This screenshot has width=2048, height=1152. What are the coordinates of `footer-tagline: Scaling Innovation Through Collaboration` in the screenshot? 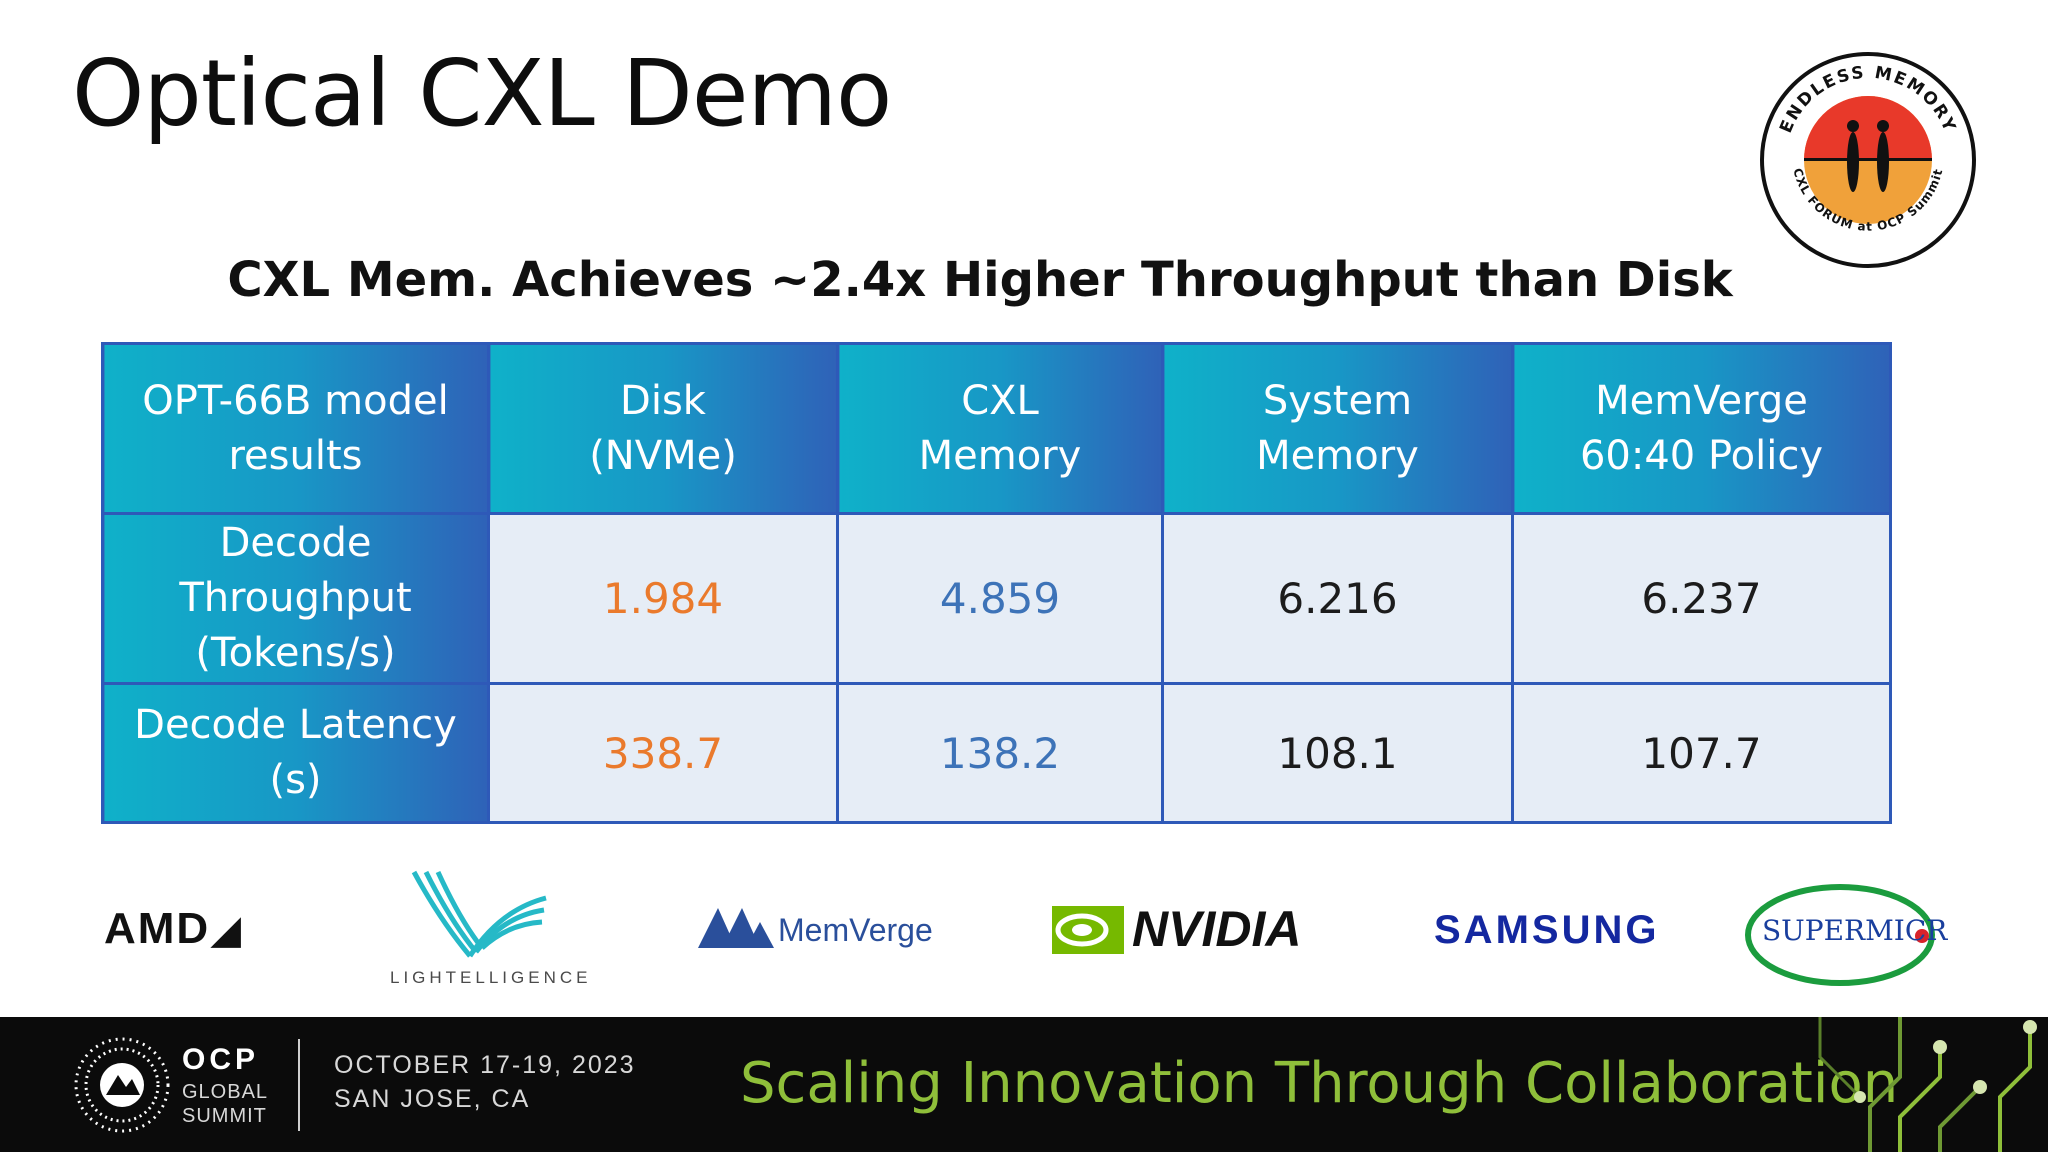 It's located at (1319, 1083).